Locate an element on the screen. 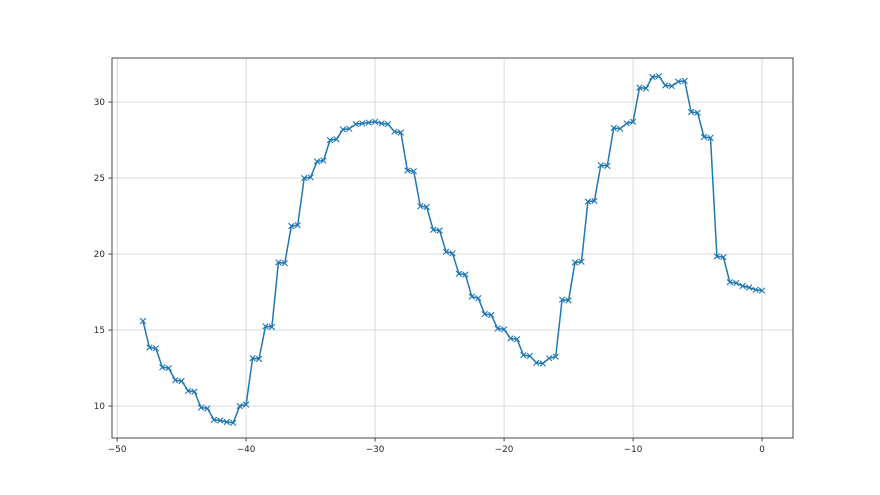 This screenshot has height=495, width=880. x-tick-label: −50 is located at coordinates (117, 450).